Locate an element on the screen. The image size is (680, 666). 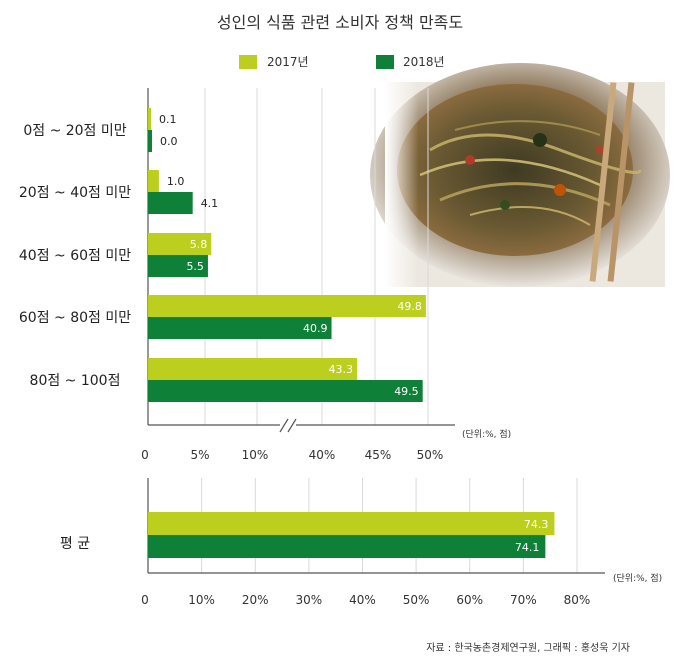
data-label: 74.1 is located at coordinates (527, 547).